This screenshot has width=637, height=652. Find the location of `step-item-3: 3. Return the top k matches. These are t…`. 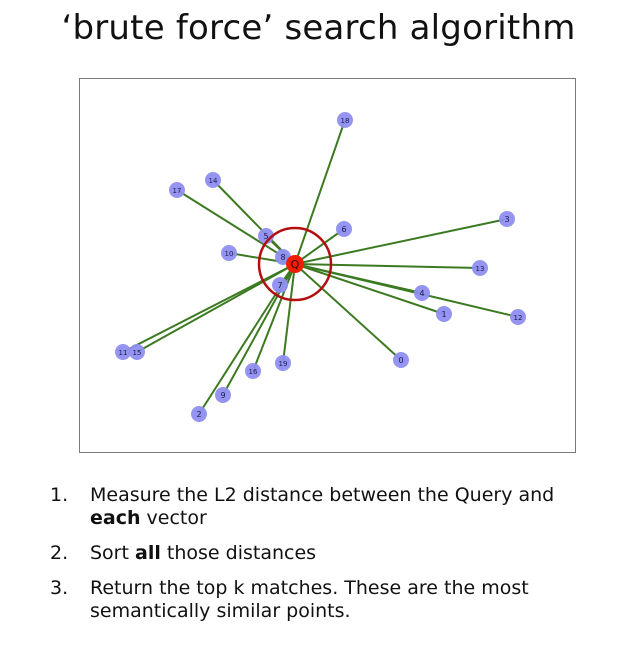

step-item-3: 3. Return the top k matches. These are t… is located at coordinates (330, 600).